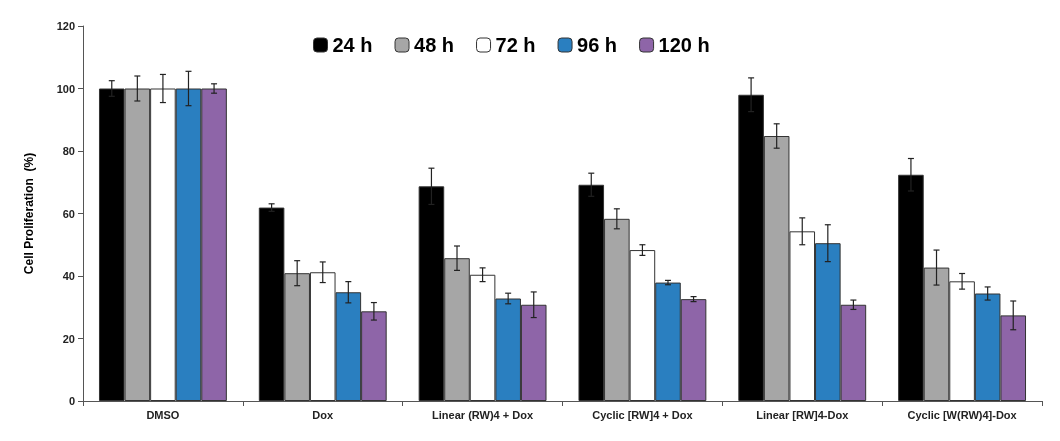 The width and height of the screenshot is (1060, 441). I want to click on legend-label: 48 h, so click(434, 45).